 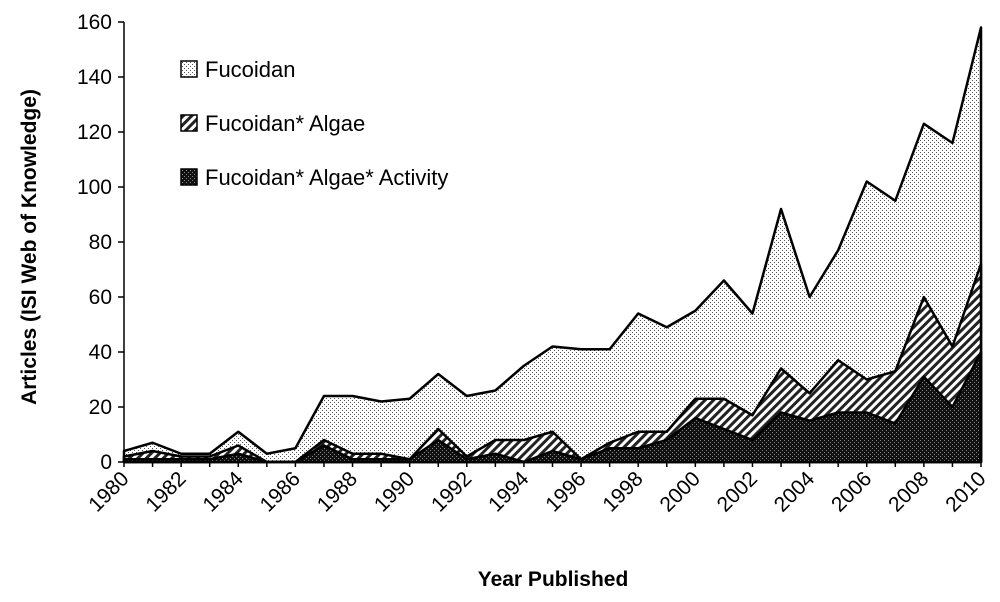 I want to click on y-tick-label: 140, so click(x=94, y=77).